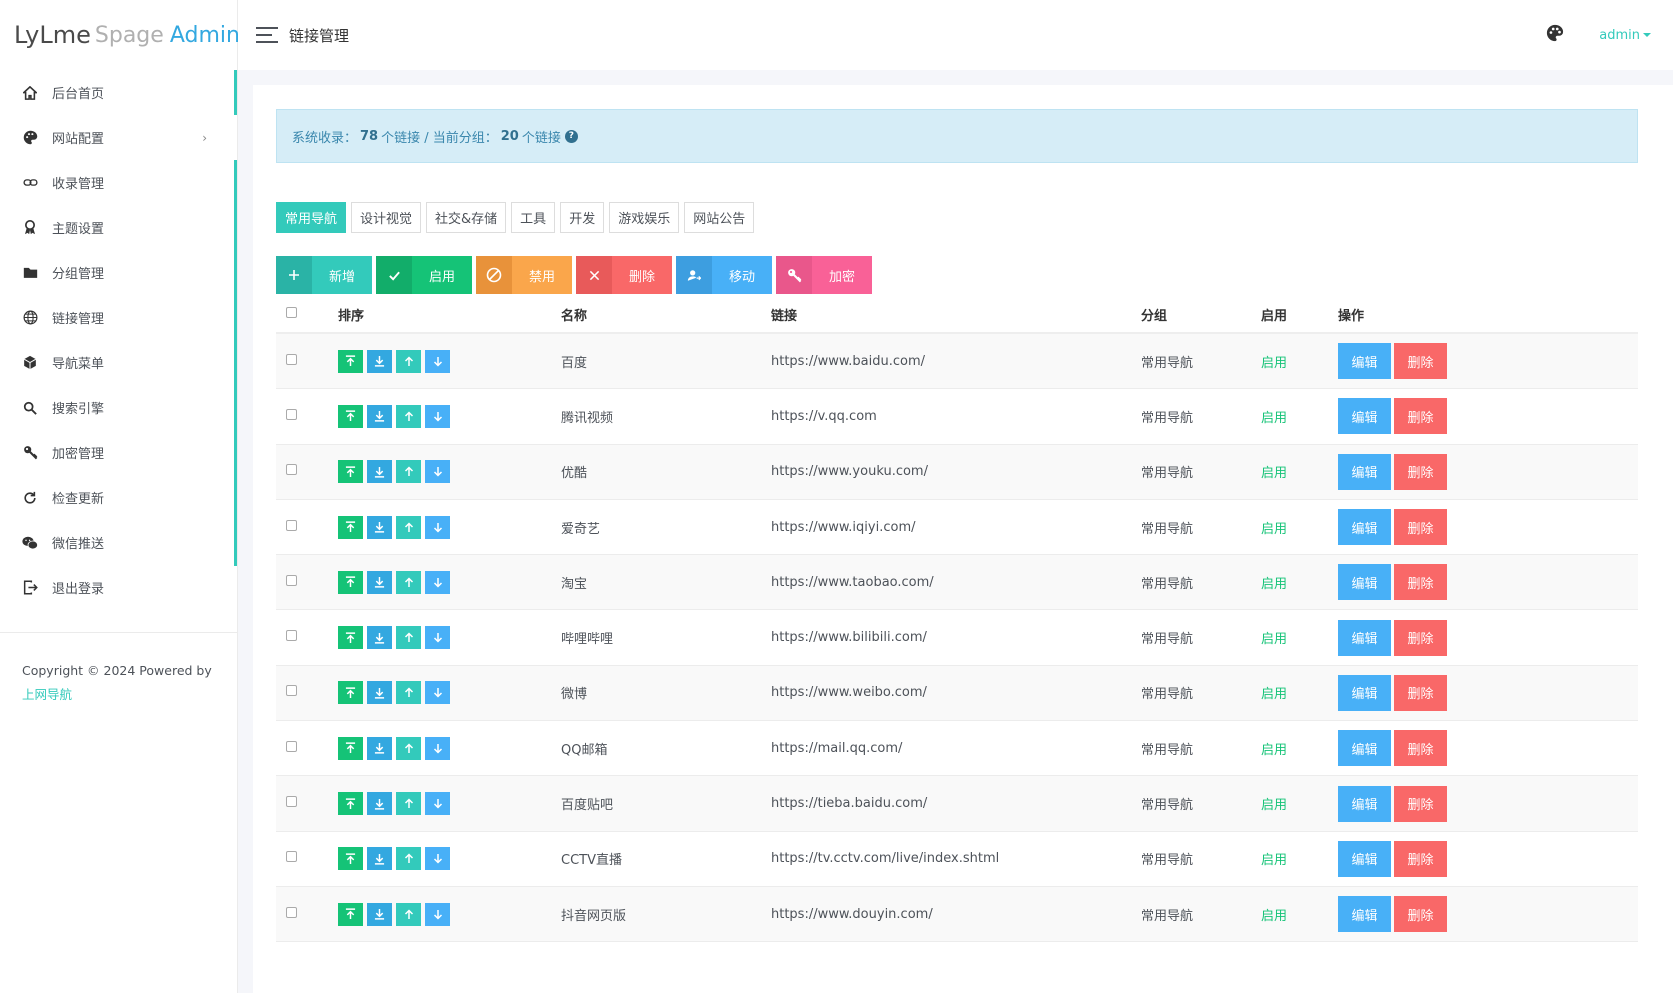 This screenshot has height=993, width=1673. What do you see at coordinates (824, 275) in the screenshot?
I see `action-button: 加密` at bounding box center [824, 275].